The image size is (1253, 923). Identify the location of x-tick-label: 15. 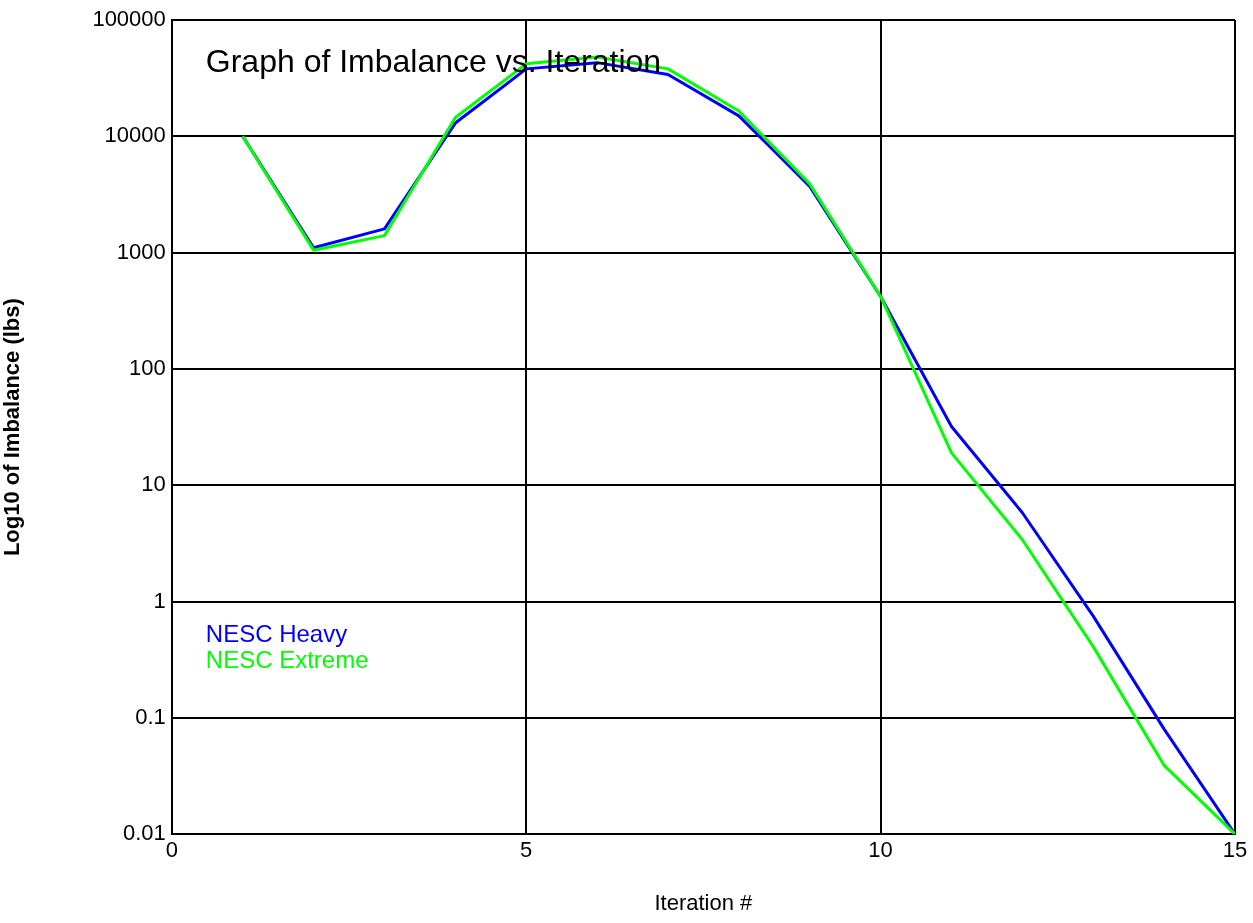
(1235, 850).